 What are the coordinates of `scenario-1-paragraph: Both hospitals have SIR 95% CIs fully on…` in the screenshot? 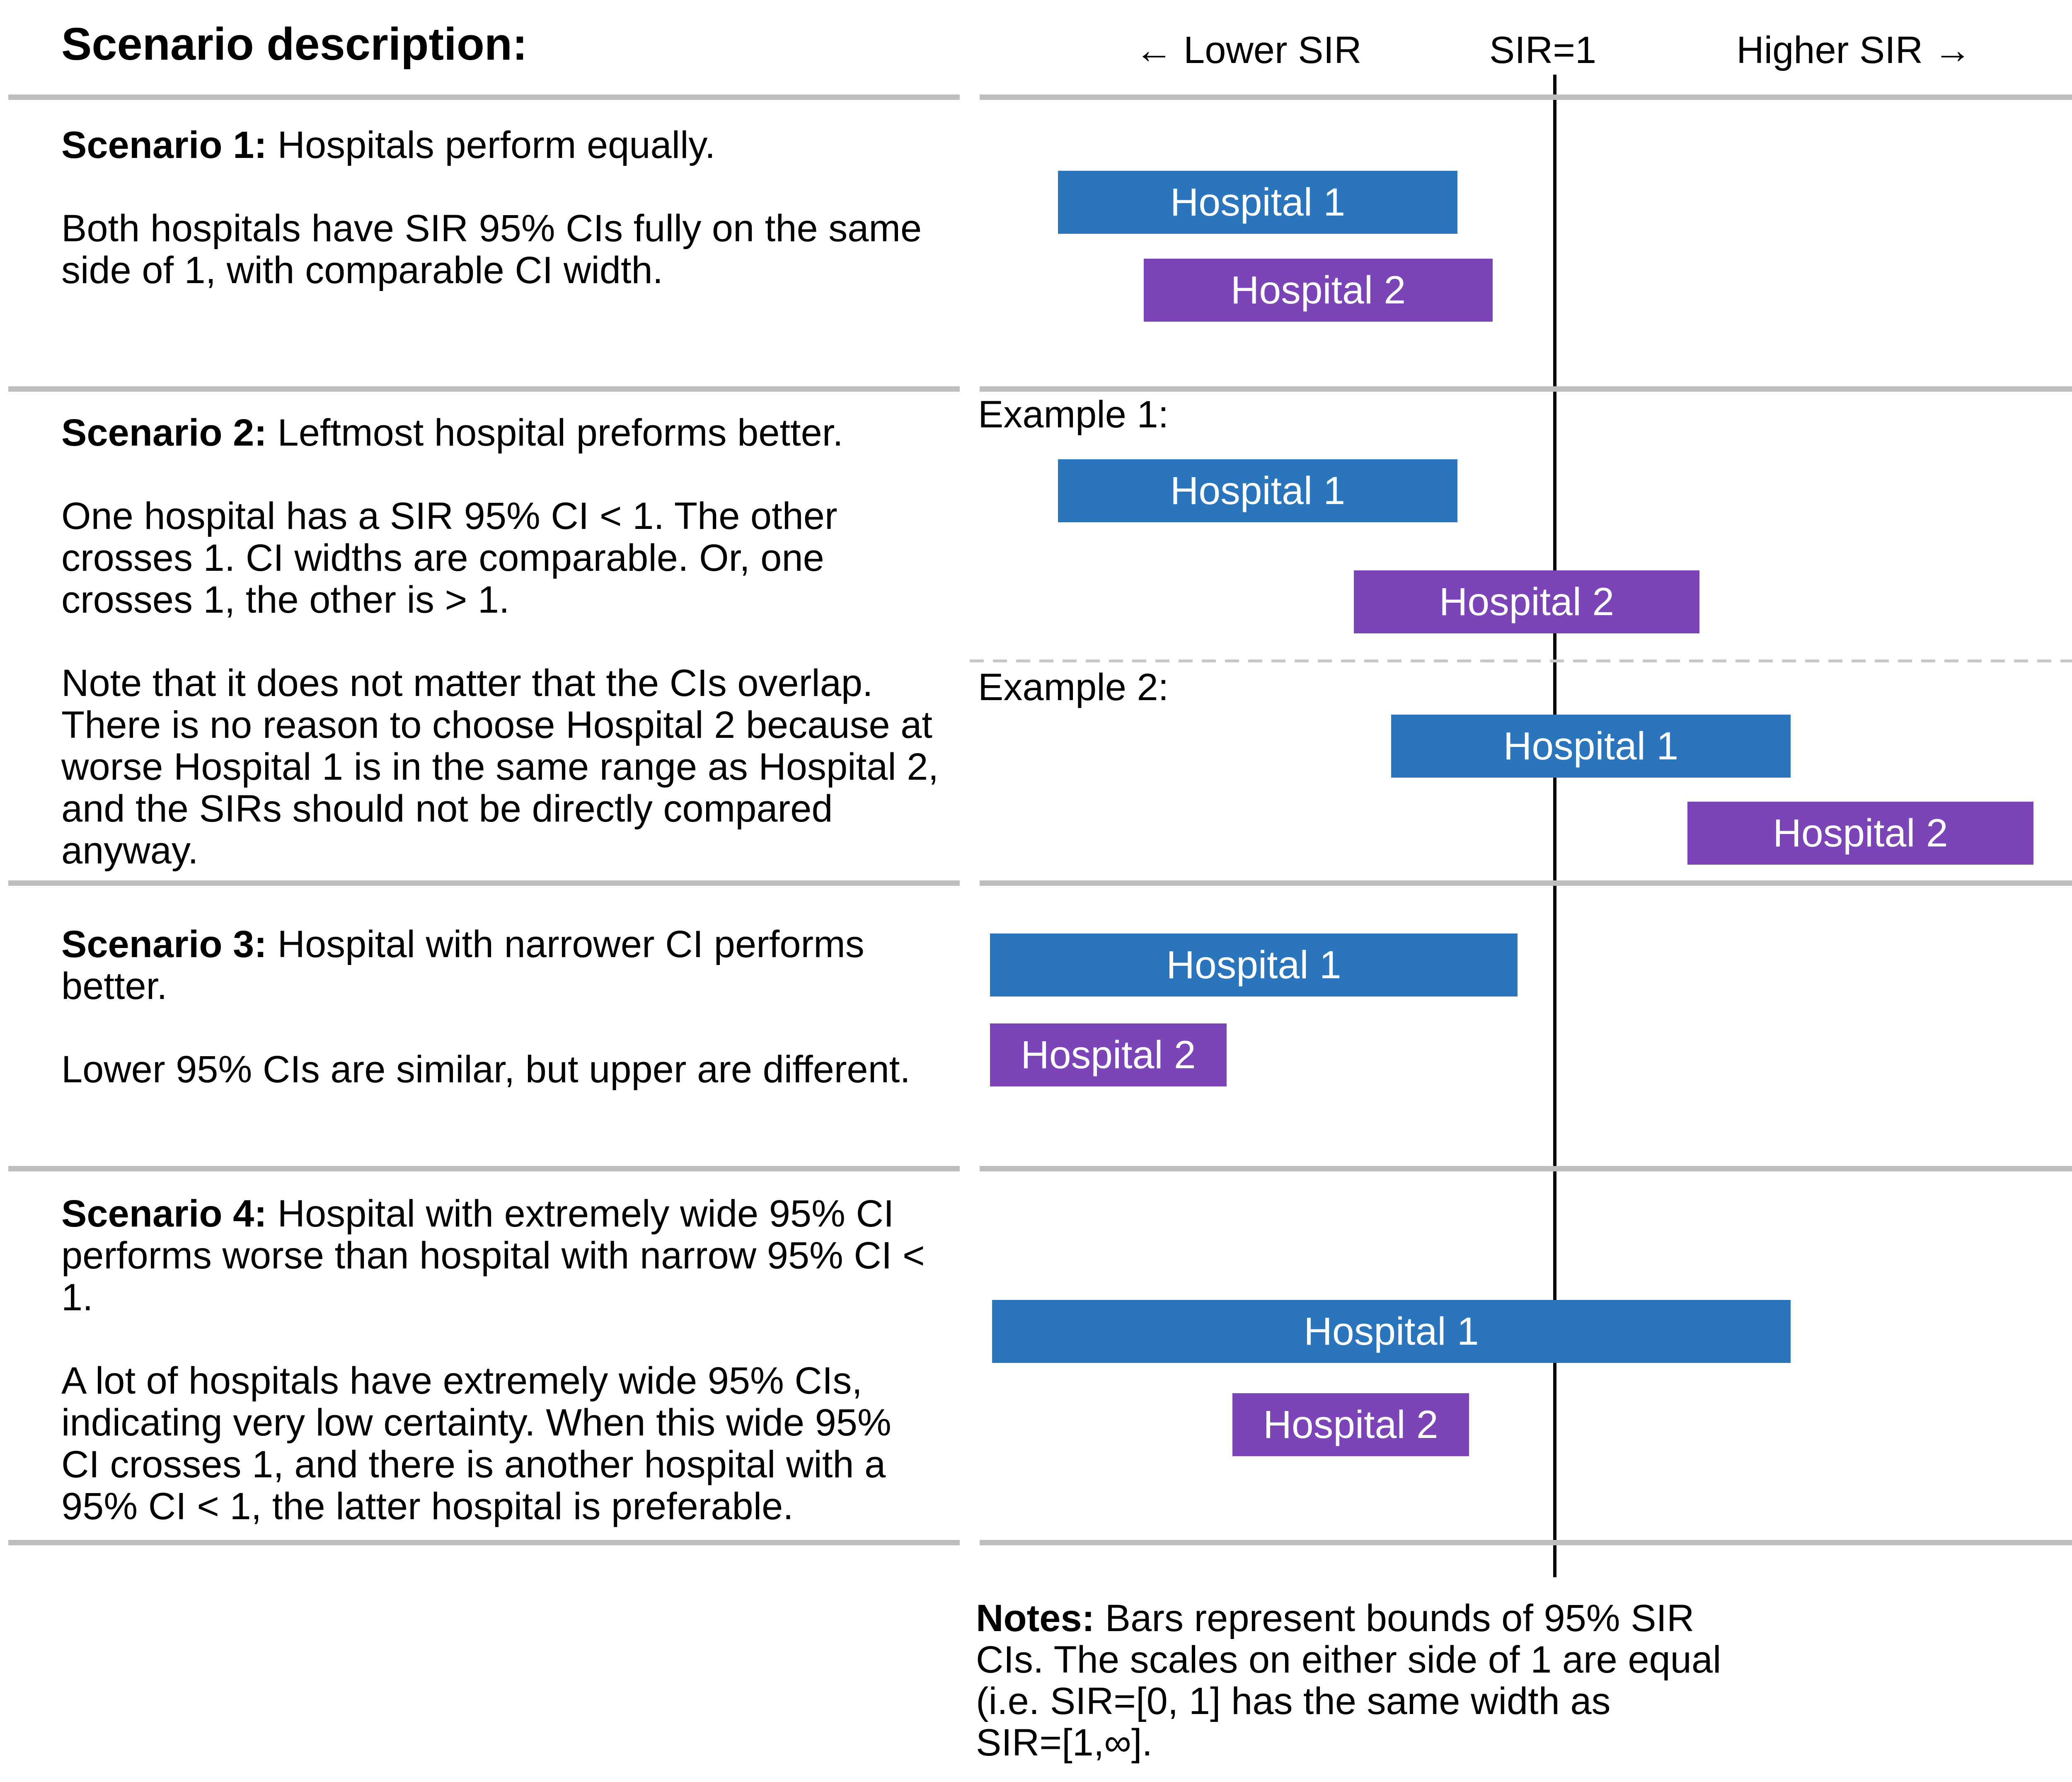 It's located at (491, 249).